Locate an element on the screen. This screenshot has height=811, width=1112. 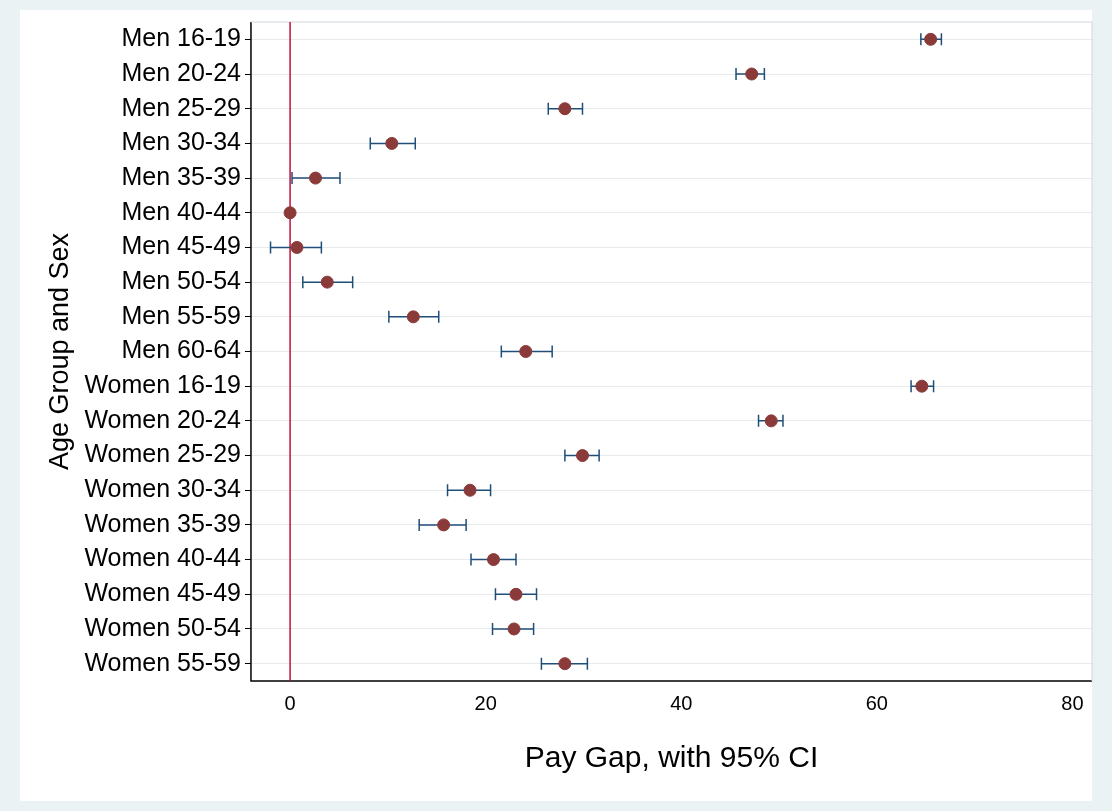
y-axis-title: Age Group and Sex is located at coordinates (58, 351).